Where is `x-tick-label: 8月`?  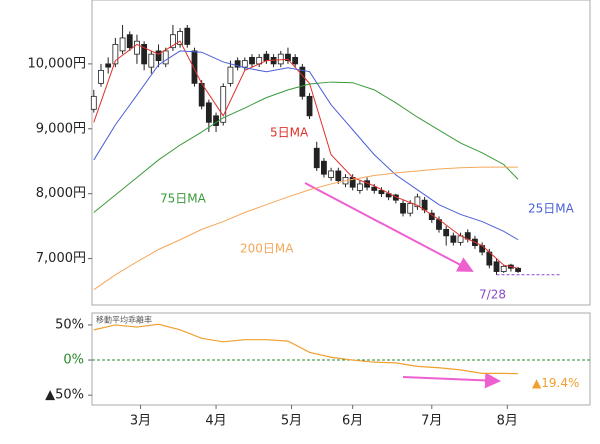 x-tick-label: 8月 is located at coordinates (507, 421).